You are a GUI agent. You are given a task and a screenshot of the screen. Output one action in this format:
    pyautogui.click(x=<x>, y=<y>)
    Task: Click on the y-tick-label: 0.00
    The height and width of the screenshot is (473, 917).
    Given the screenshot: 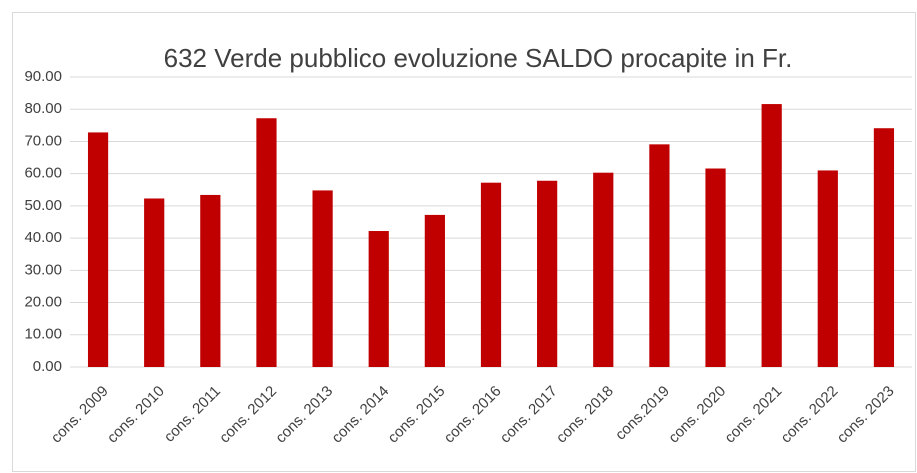 What is the action you would take?
    pyautogui.click(x=47, y=366)
    